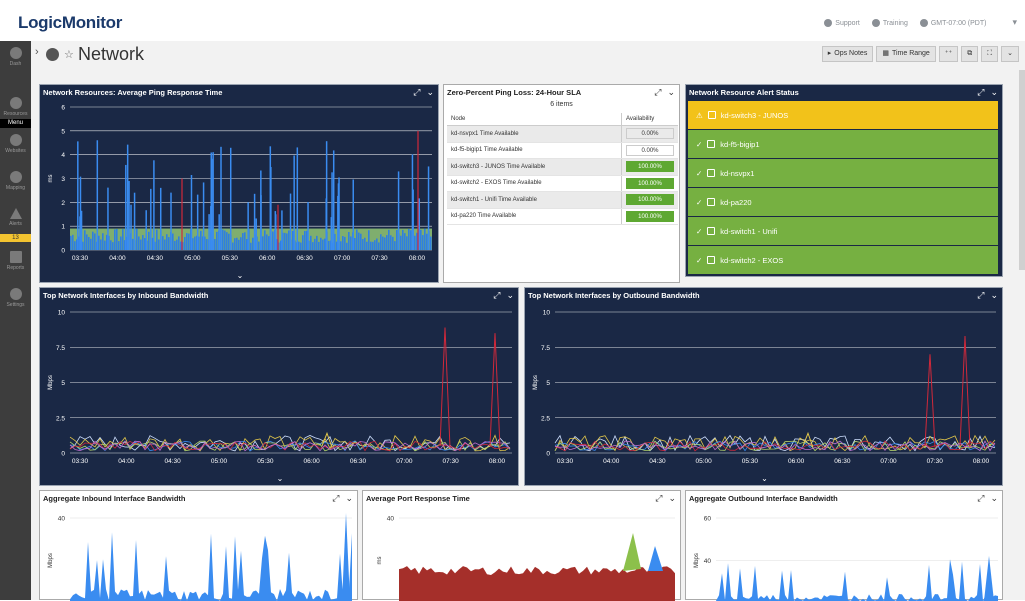 The height and width of the screenshot is (601, 1025). Describe the element at coordinates (305, 258) in the screenshot. I see `x-tick-label: 06:30` at that location.